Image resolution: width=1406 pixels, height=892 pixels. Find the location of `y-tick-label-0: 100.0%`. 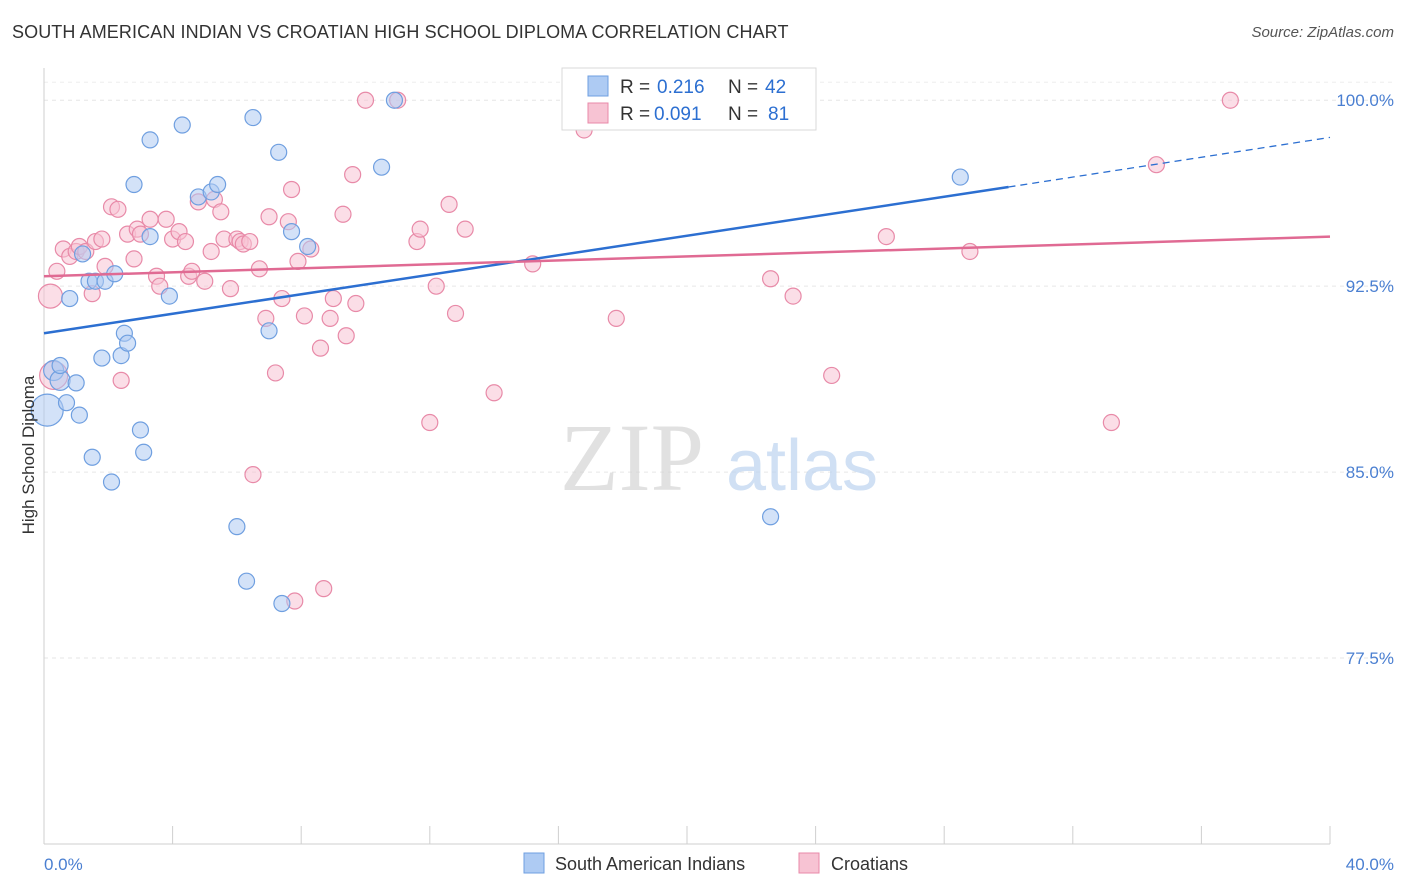

y-tick-label-0: 100.0% is located at coordinates (1365, 100).